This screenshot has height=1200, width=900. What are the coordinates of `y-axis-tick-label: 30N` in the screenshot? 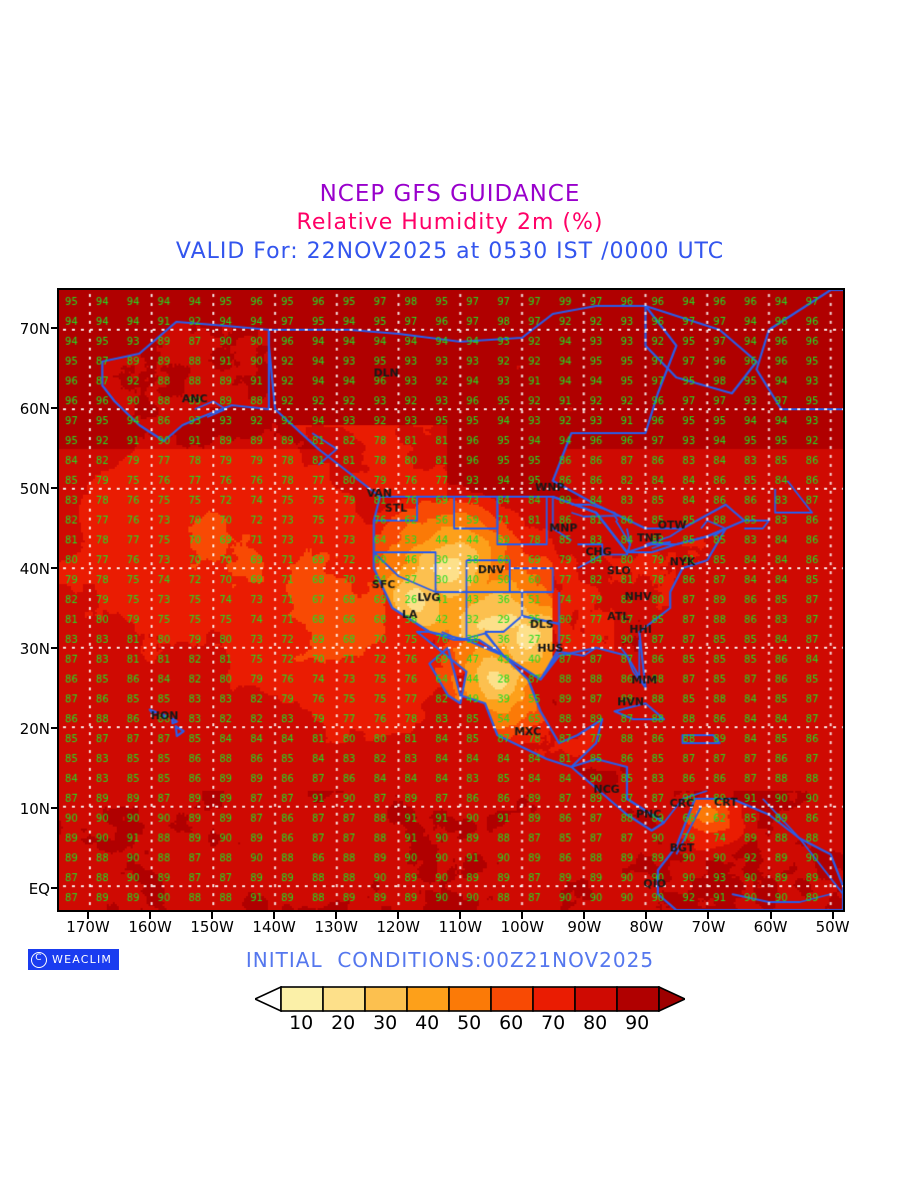 It's located at (34, 649).